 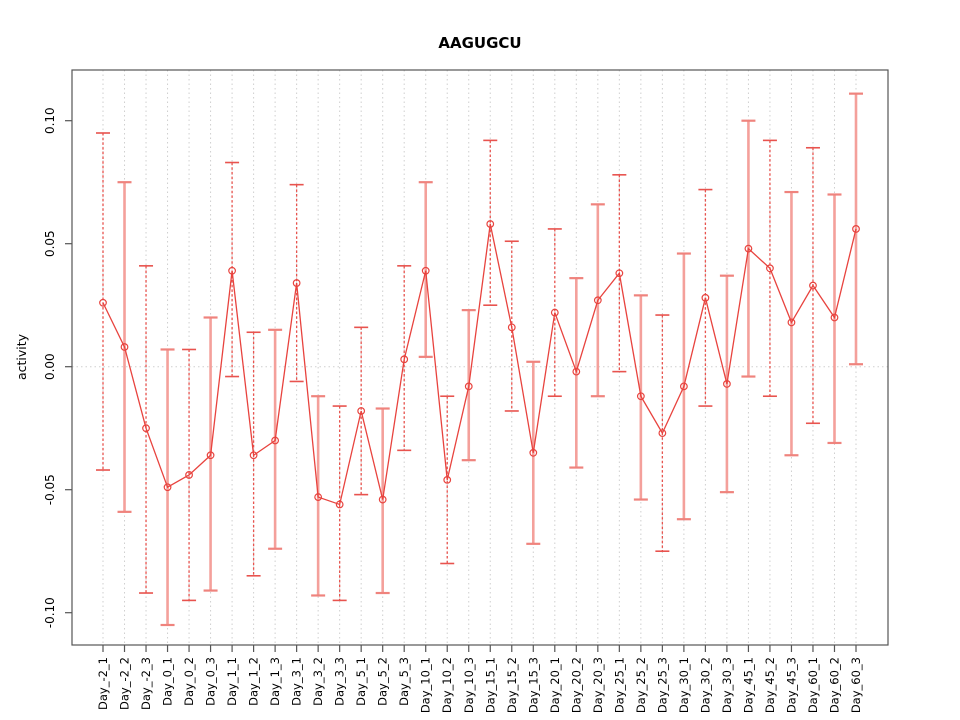 I want to click on x-tick-label: Day_20_3, so click(x=598, y=685).